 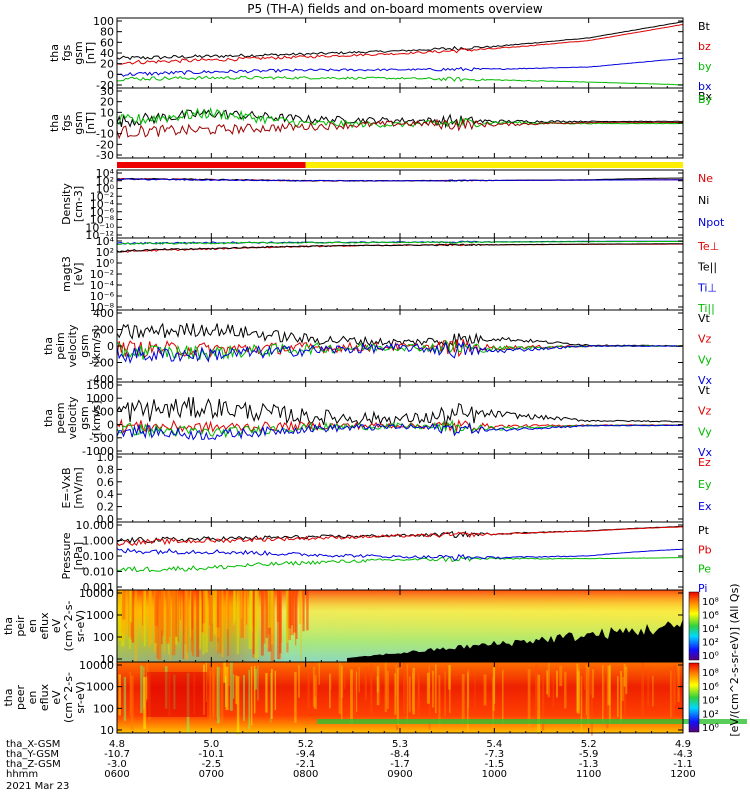 I want to click on y-tick-label: 60, so click(x=107, y=42).